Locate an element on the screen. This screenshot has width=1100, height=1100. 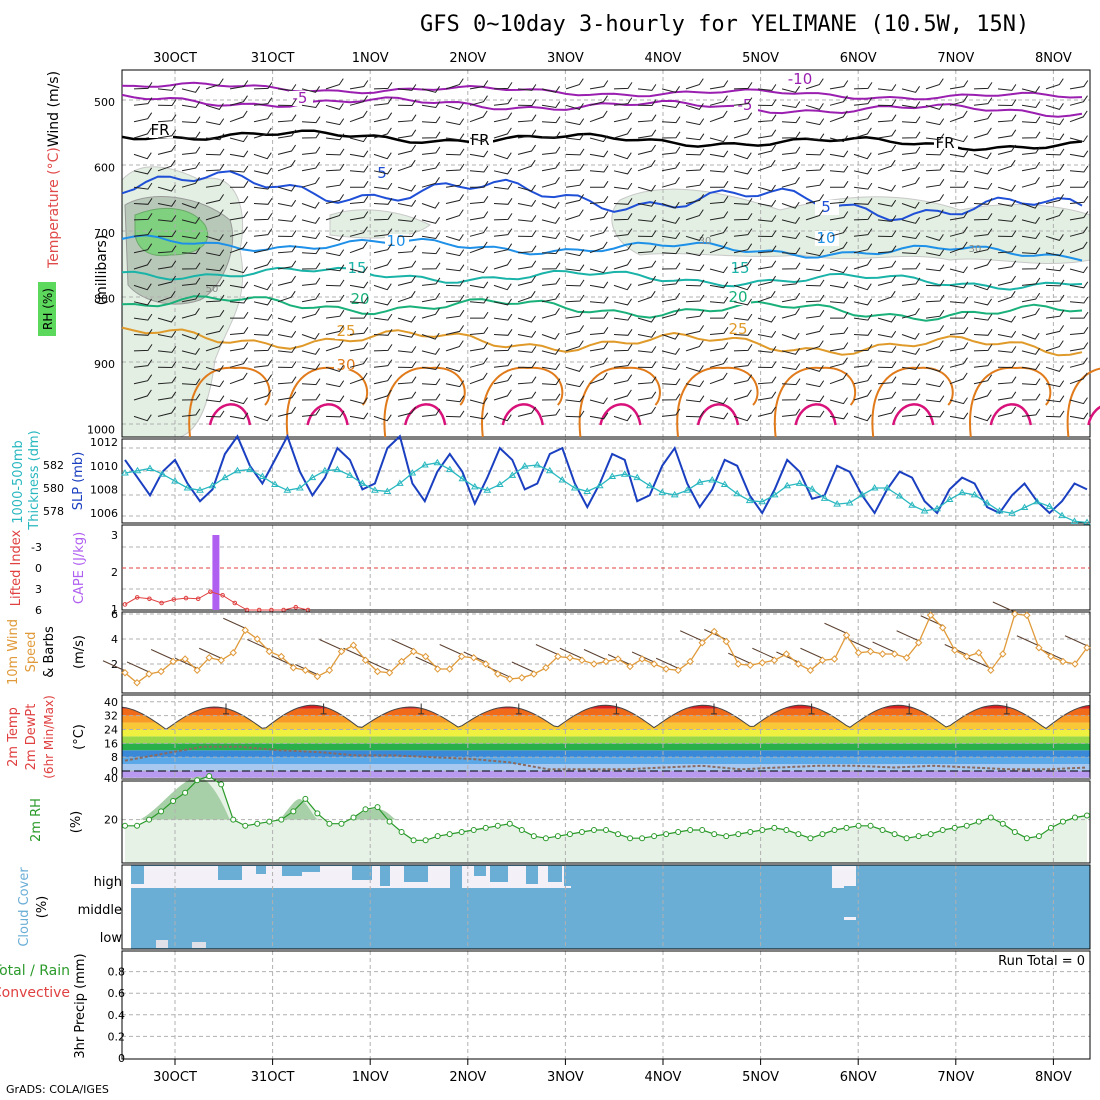
thickness-slp-frame is located at coordinates (606, 481).